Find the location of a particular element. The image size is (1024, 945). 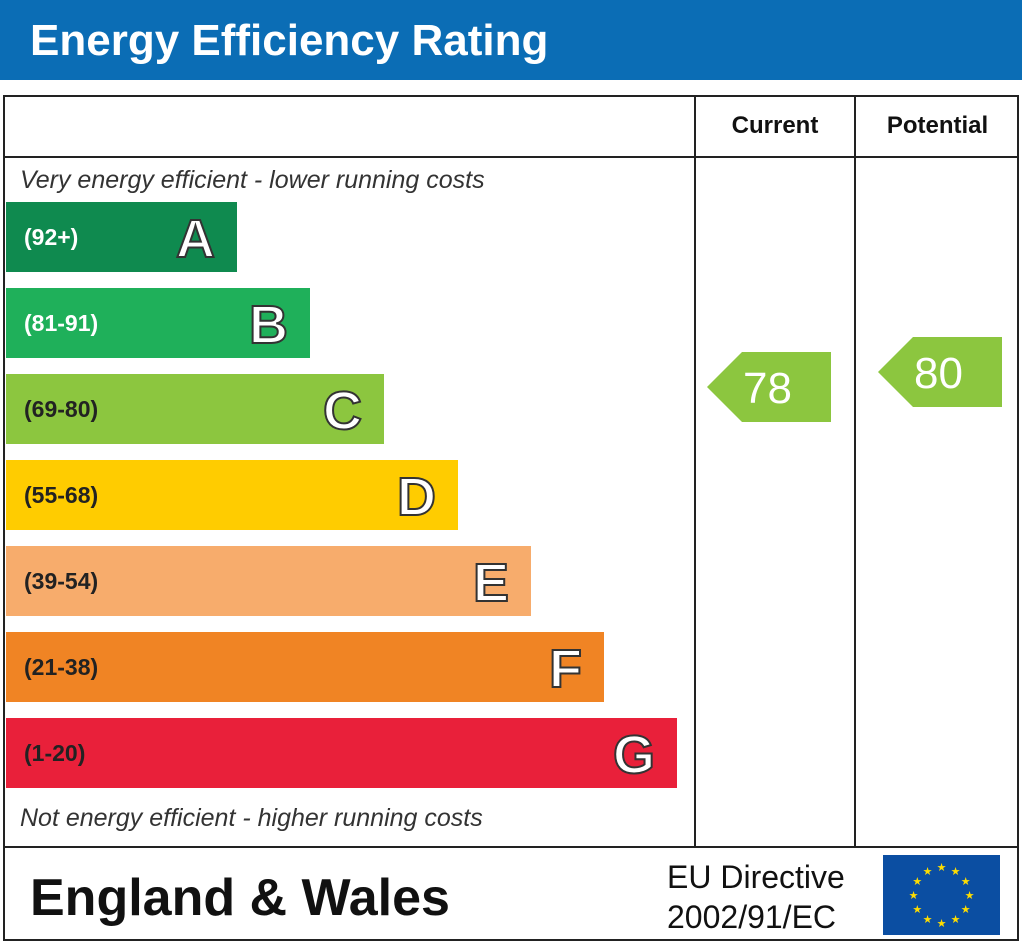

directive-line2: 2002/91/EC is located at coordinates (752, 917).